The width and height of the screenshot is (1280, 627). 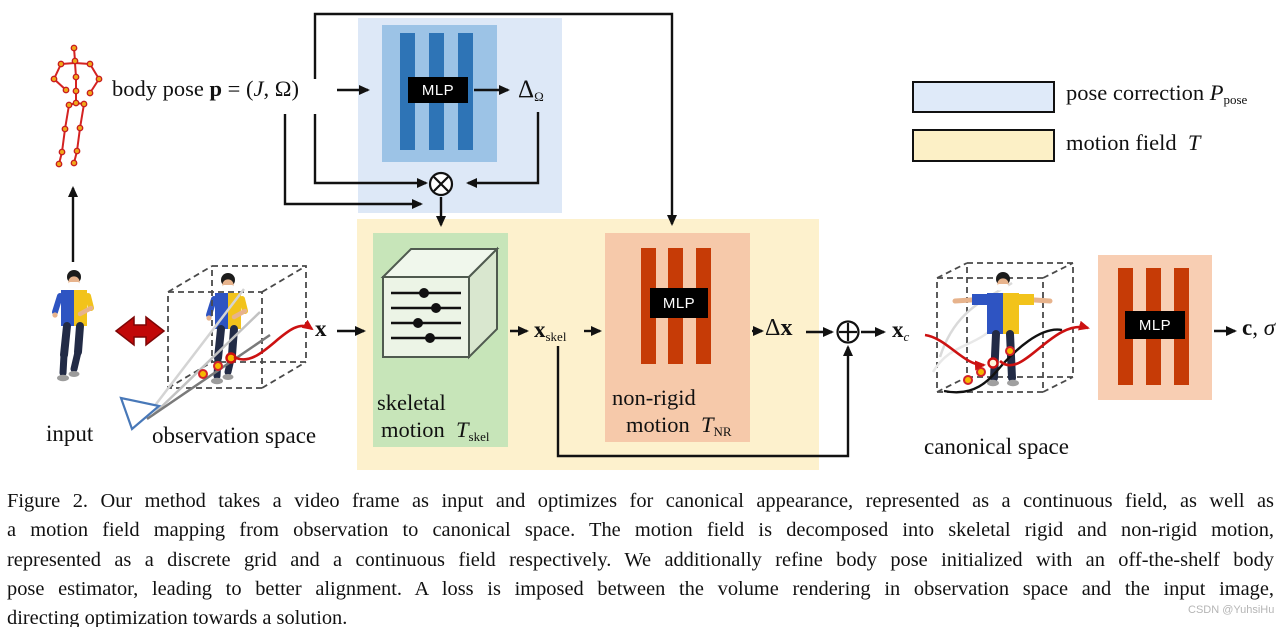 I want to click on color-density-output-label: c, σ, so click(x=1259, y=327).